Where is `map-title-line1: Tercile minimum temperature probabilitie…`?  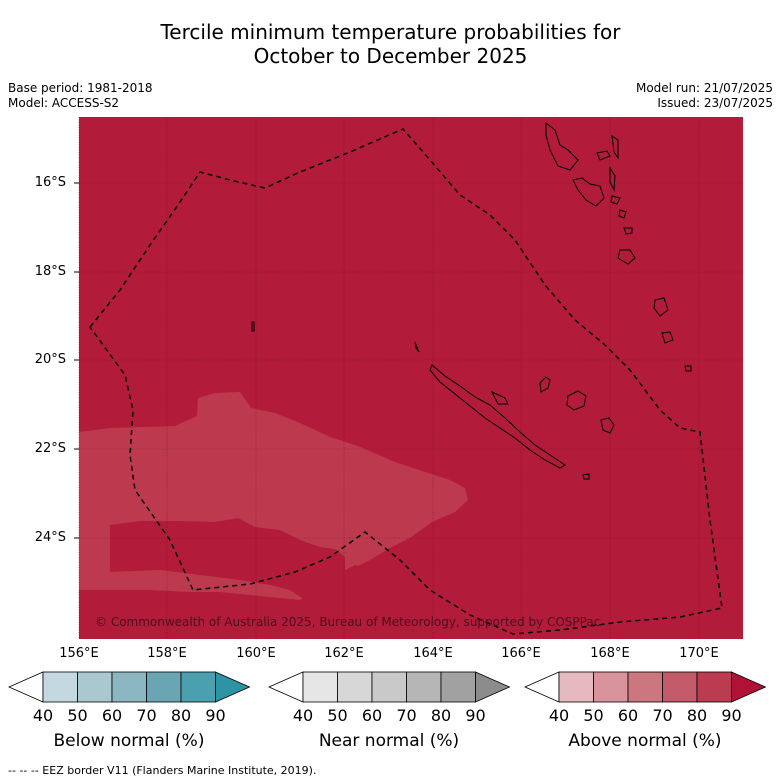
map-title-line1: Tercile minimum temperature probabilitie… is located at coordinates (390, 32).